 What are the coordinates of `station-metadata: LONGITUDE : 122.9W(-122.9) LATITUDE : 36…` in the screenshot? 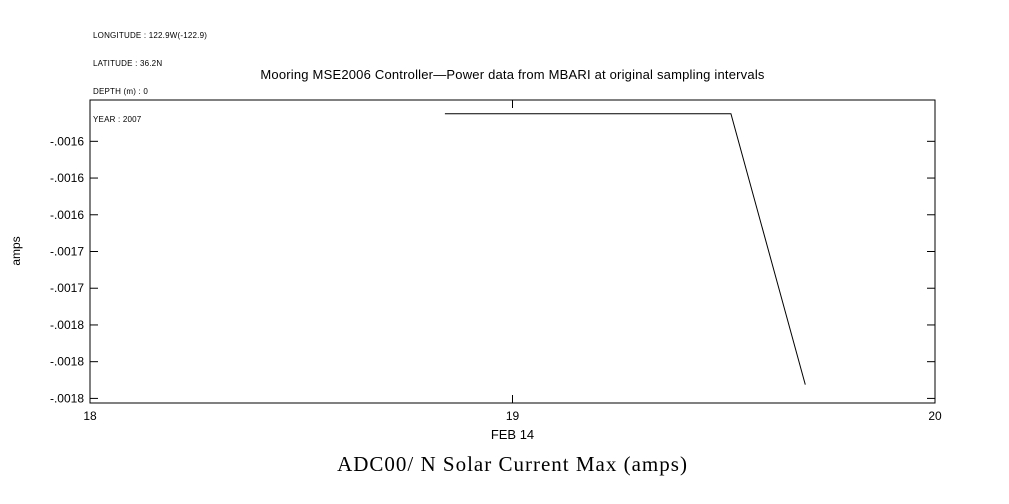 It's located at (150, 78).